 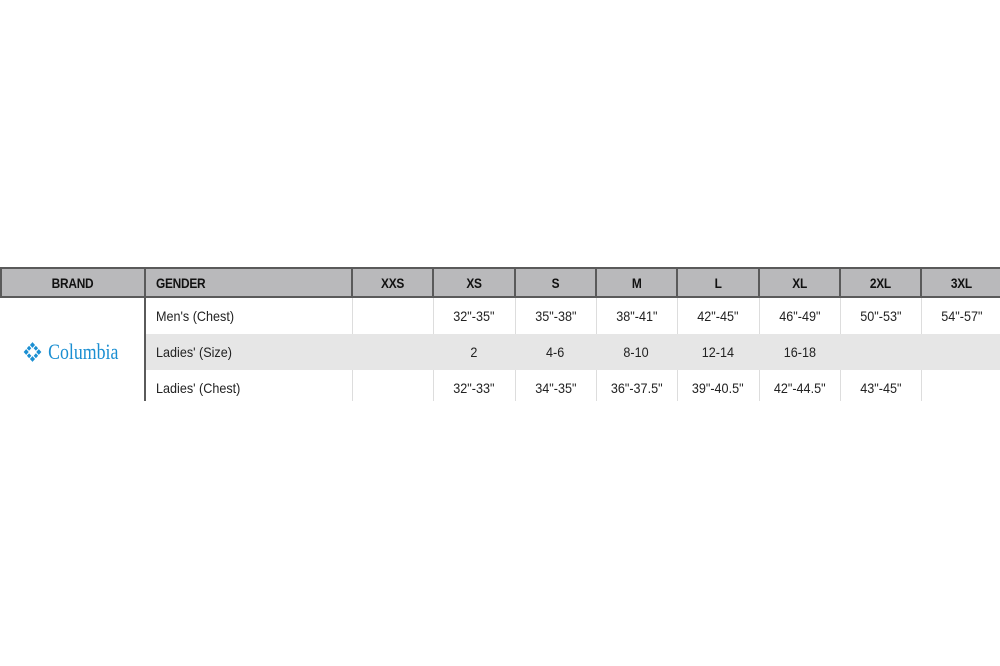 I want to click on size-cell: 32"-33", so click(x=474, y=385).